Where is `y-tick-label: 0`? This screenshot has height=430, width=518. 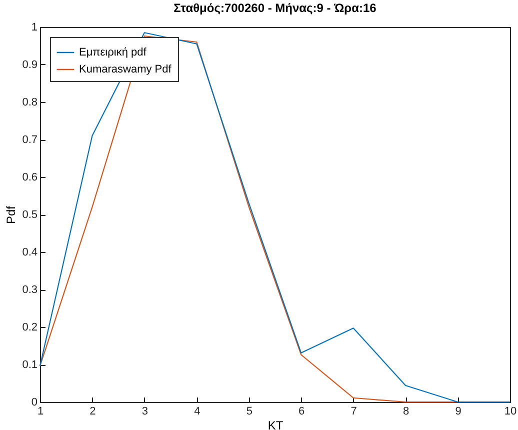 y-tick-label: 0 is located at coordinates (34, 402).